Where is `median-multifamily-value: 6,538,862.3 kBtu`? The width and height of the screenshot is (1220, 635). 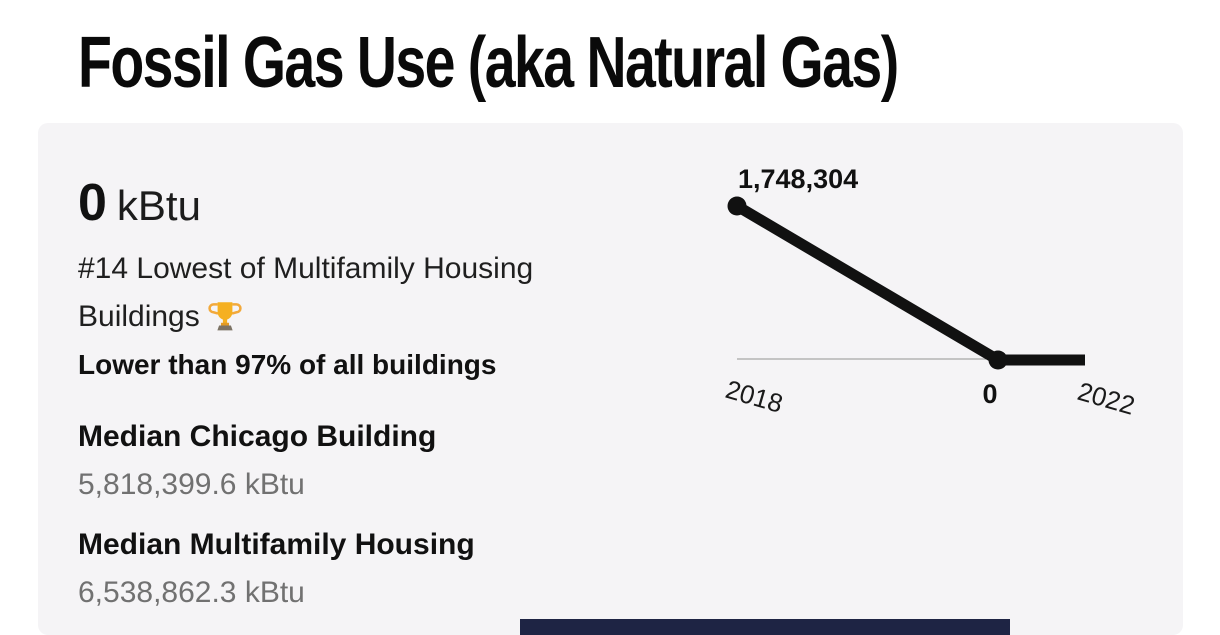 median-multifamily-value: 6,538,862.3 kBtu is located at coordinates (191, 592).